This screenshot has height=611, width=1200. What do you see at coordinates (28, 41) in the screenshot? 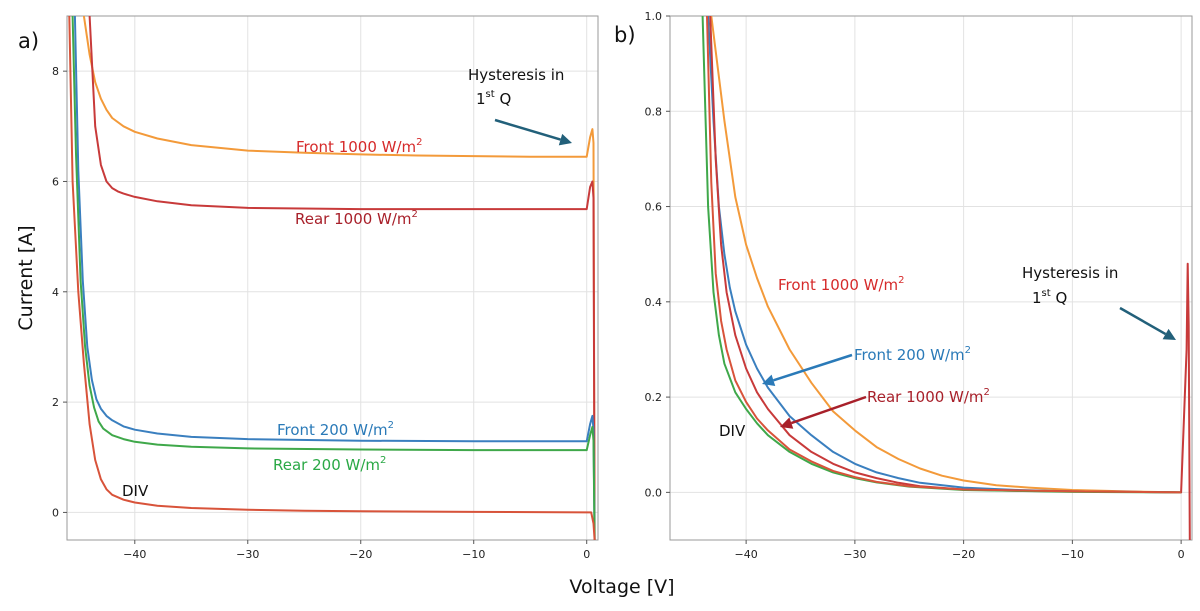
I see `panel-label: a)` at bounding box center [28, 41].